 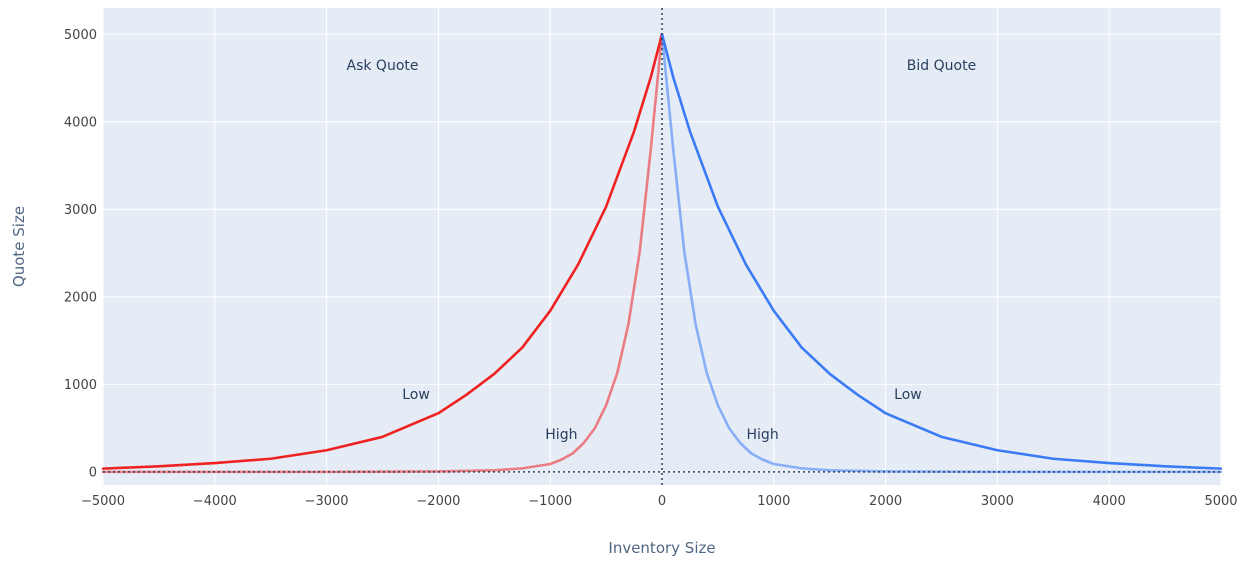 I want to click on y-tick-label: 0, so click(x=93, y=472).